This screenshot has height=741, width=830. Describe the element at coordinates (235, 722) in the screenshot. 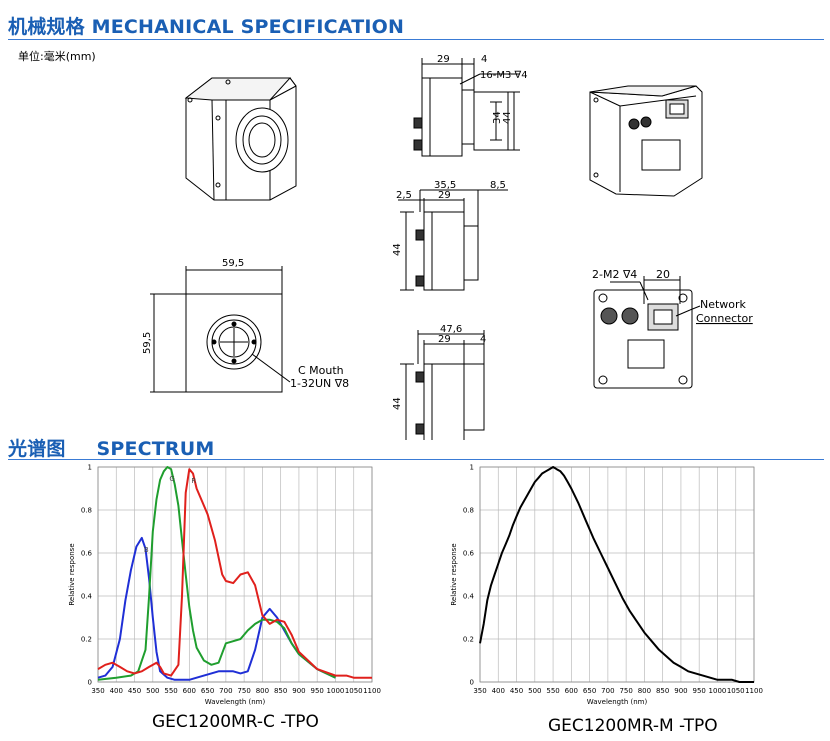

I see `caption-color: GEC1200MR-C -TPO` at that location.